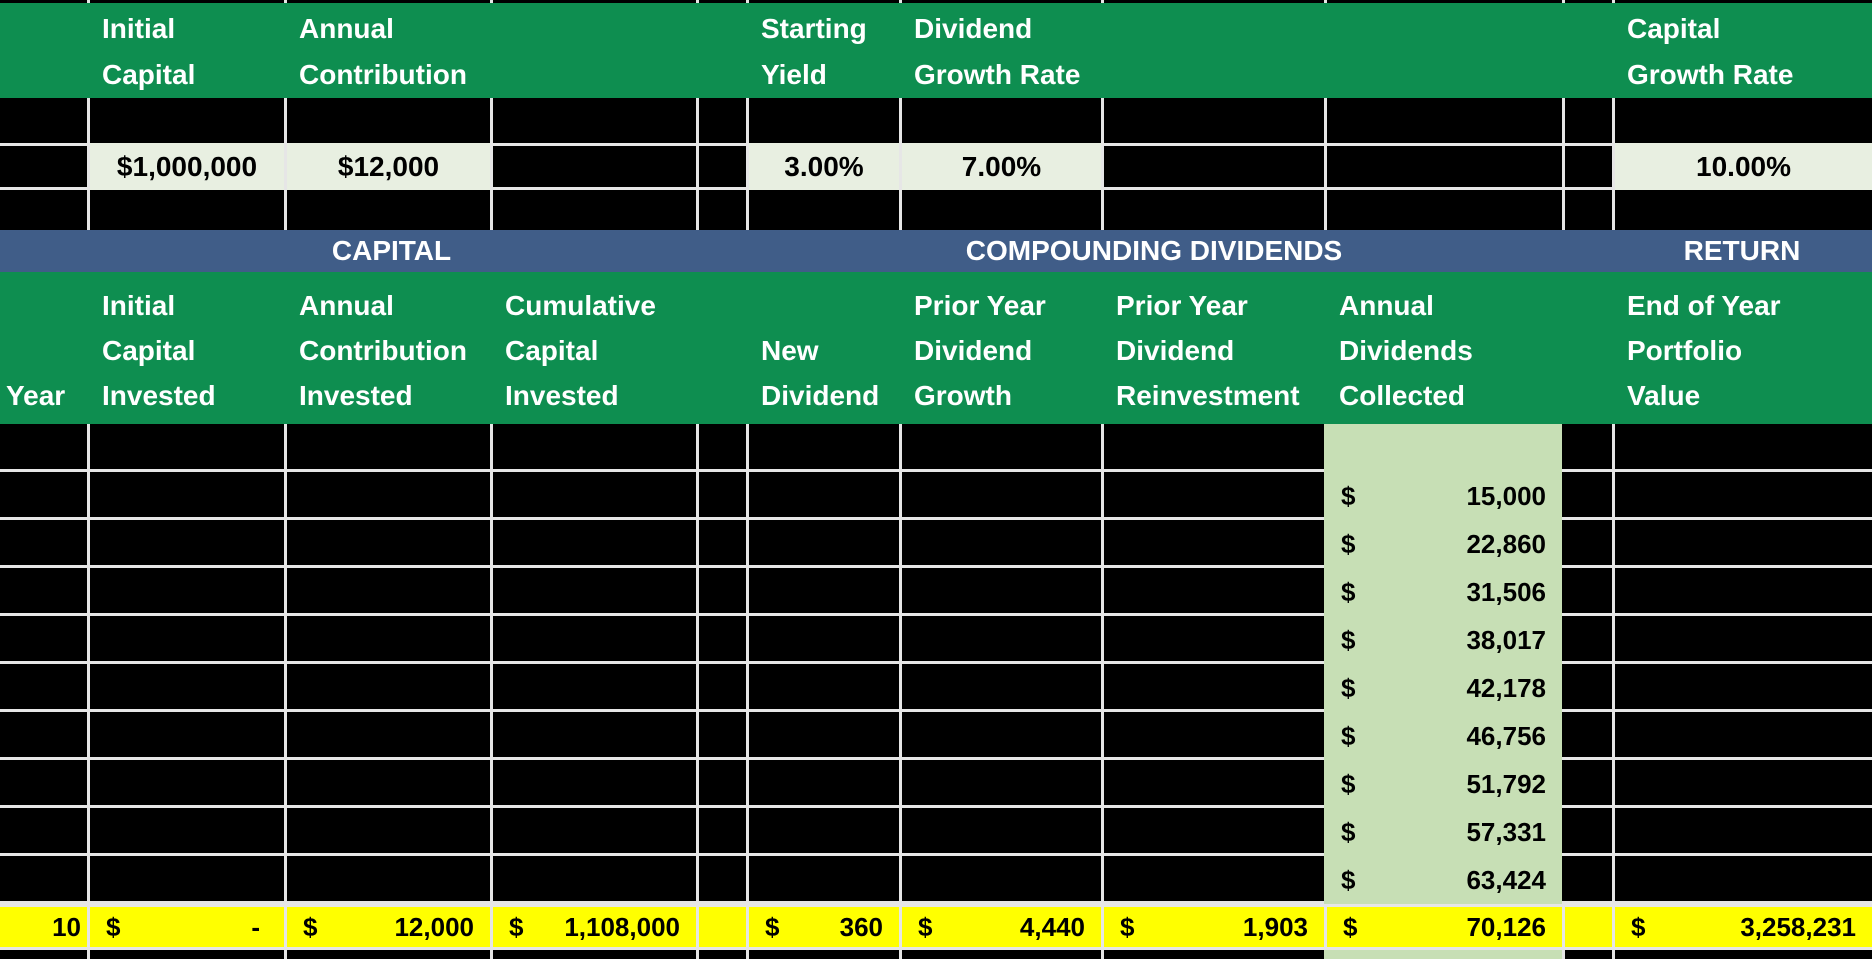  I want to click on label-line: Reinvestment, so click(1208, 395).